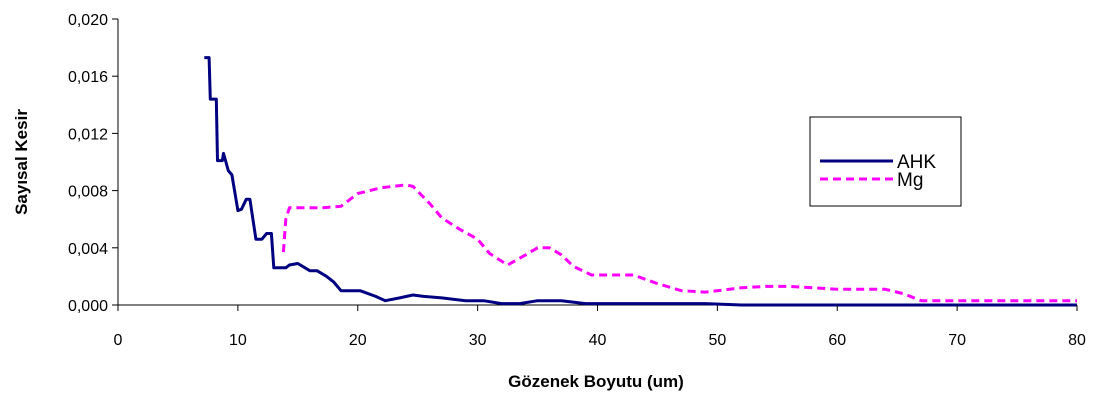 This screenshot has height=396, width=1097. Describe the element at coordinates (88, 249) in the screenshot. I see `y-tick-label: 0,004` at that location.